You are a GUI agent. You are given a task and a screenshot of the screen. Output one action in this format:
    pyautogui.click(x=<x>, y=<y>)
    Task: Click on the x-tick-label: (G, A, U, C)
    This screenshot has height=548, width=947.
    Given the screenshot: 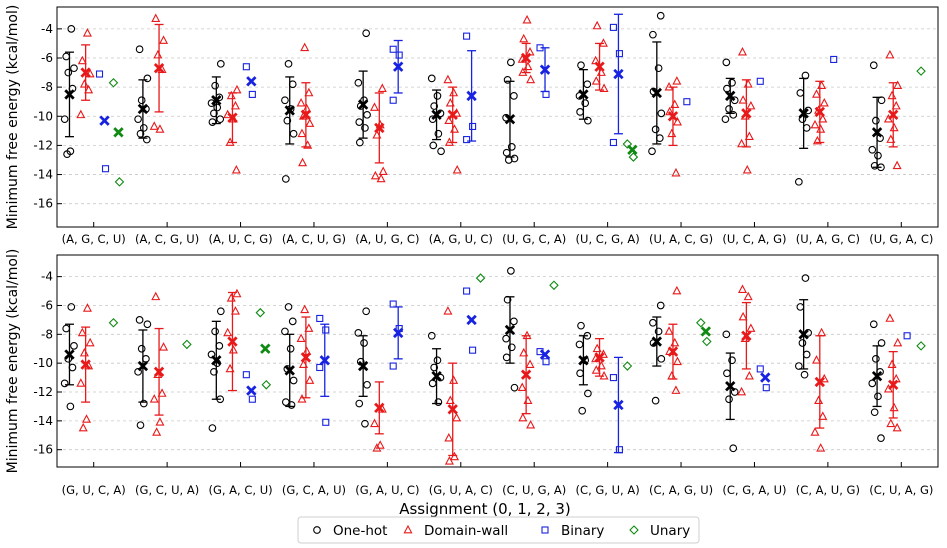 What is the action you would take?
    pyautogui.click(x=387, y=490)
    